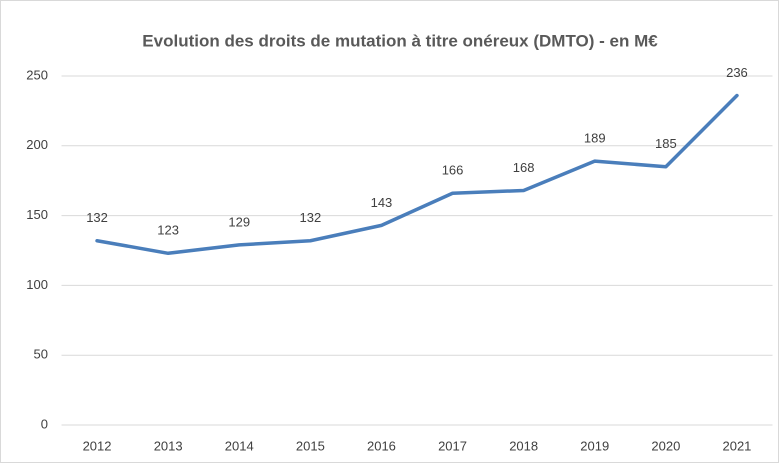 This screenshot has height=463, width=779. I want to click on data-label: 166, so click(453, 170).